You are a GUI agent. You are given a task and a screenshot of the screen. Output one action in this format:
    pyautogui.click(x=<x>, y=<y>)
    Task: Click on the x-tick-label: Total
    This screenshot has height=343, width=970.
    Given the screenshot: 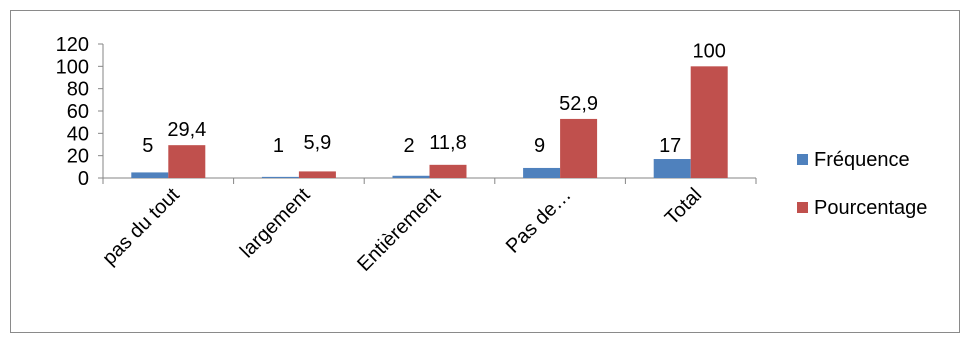 What is the action you would take?
    pyautogui.click(x=683, y=206)
    